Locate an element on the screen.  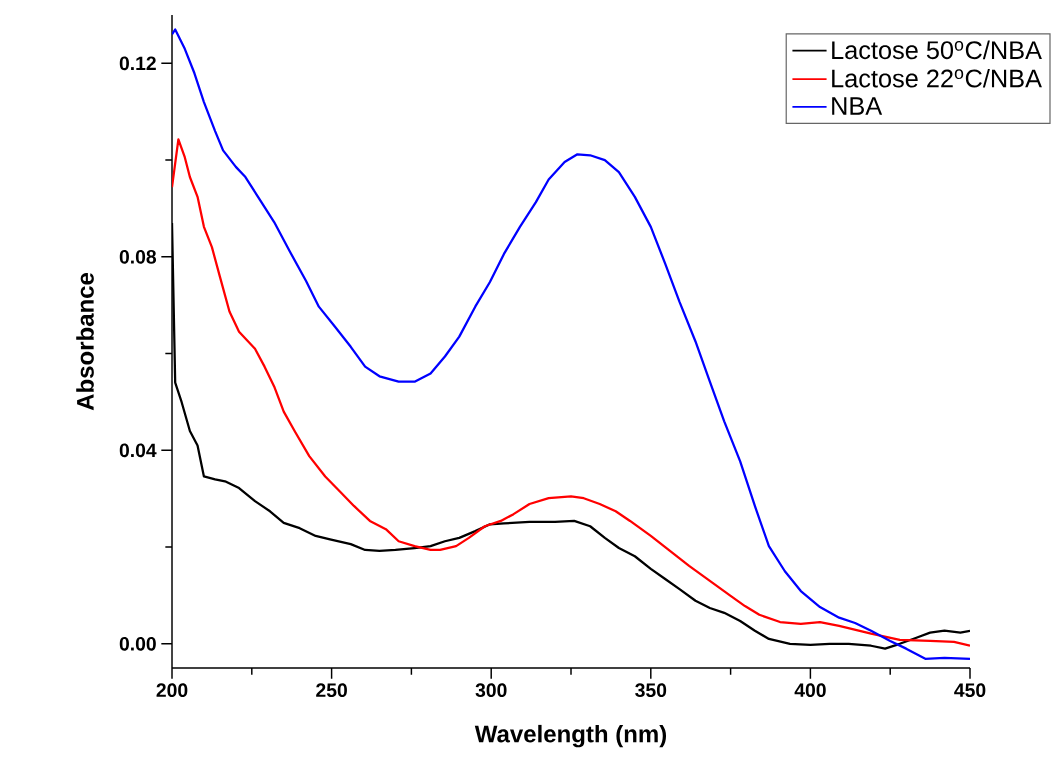
legend-label: Lactose 22$^{o}$C/NBA is located at coordinates (937, 78).